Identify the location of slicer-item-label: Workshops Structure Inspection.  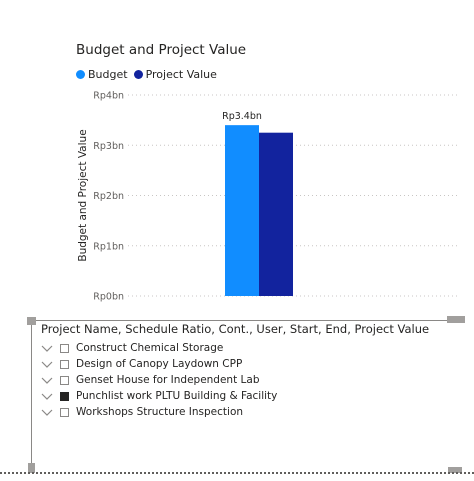
(160, 412).